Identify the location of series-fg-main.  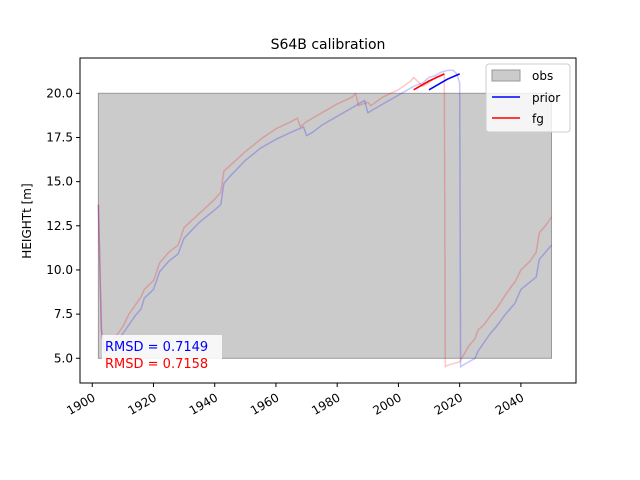
(429, 82).